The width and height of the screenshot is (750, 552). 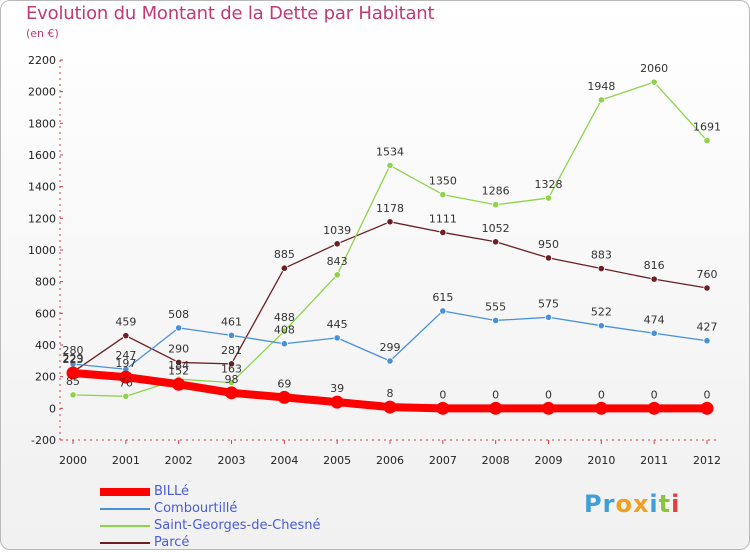 What do you see at coordinates (284, 383) in the screenshot?
I see `data-label: 69` at bounding box center [284, 383].